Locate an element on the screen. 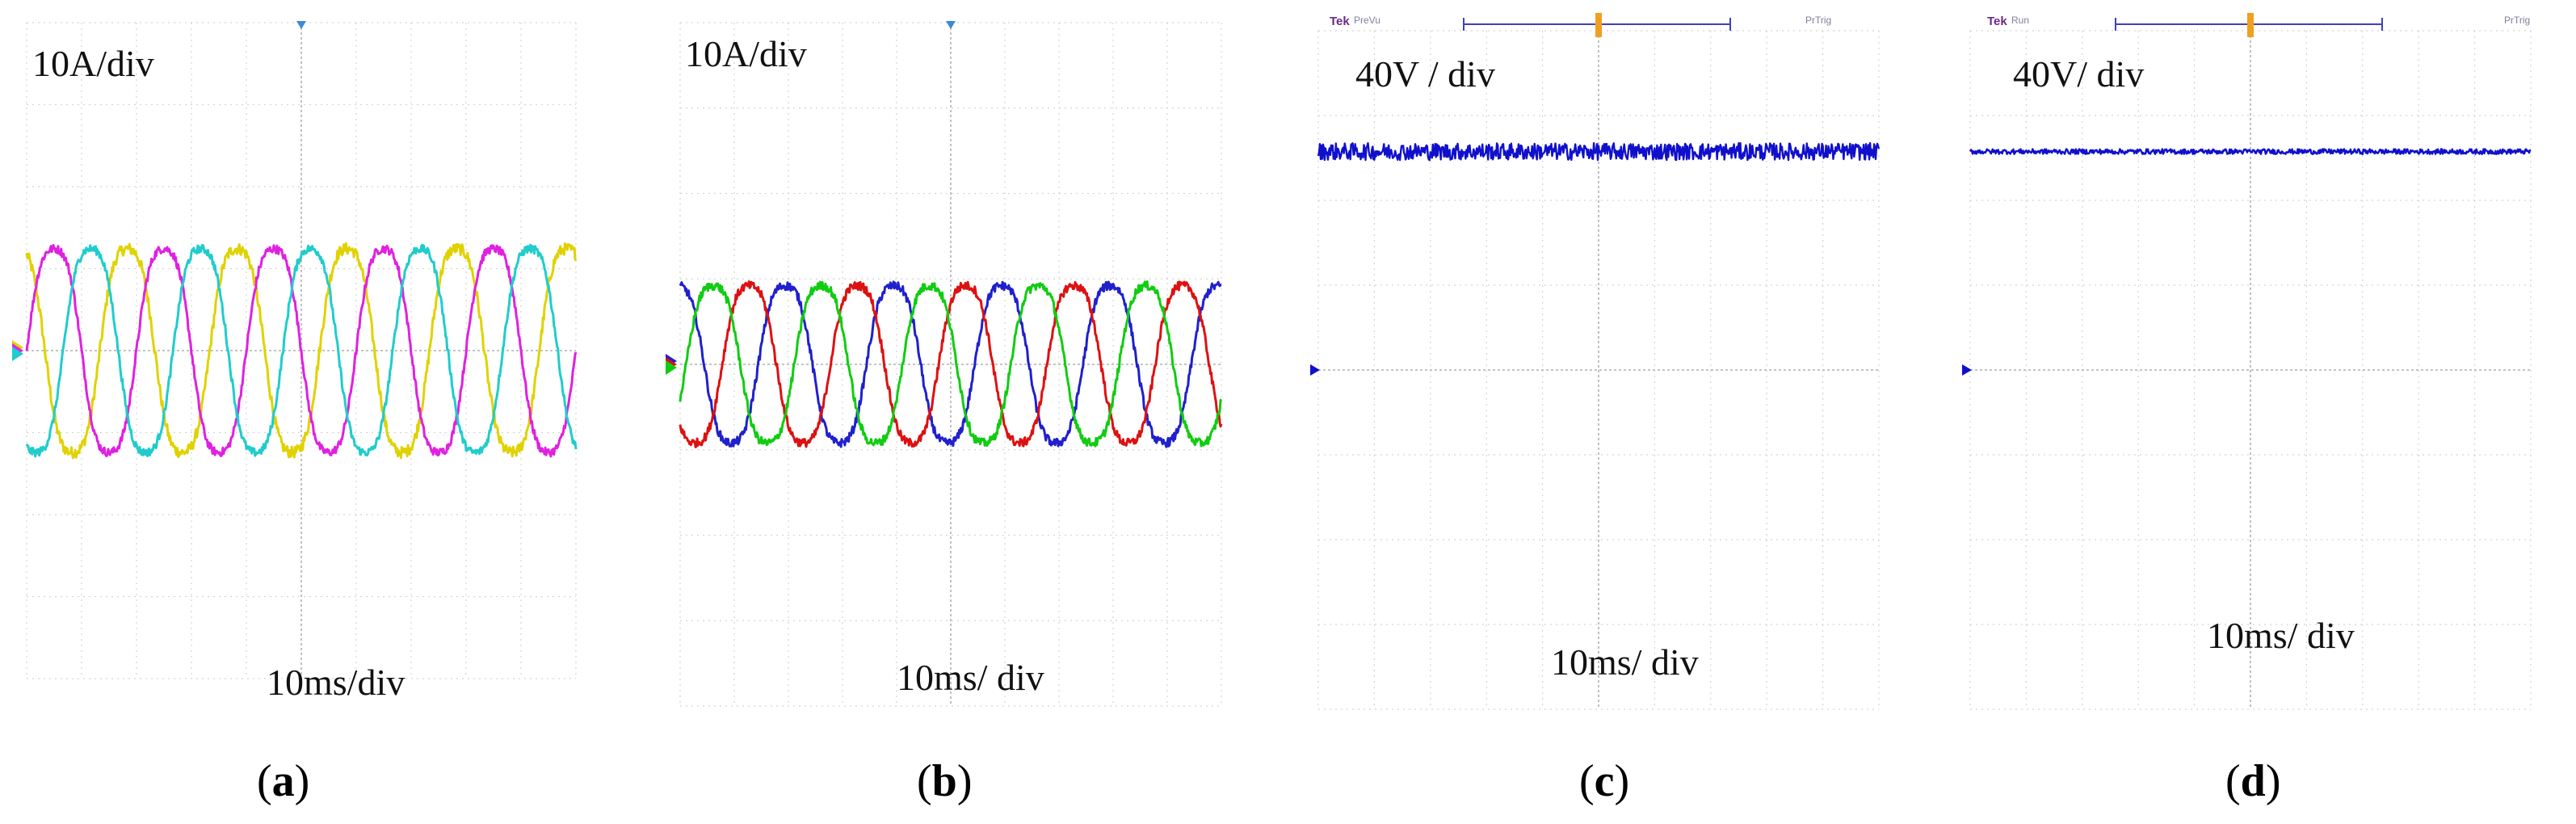 The width and height of the screenshot is (2576, 824). scale-label-a: 10A/div is located at coordinates (93, 63).